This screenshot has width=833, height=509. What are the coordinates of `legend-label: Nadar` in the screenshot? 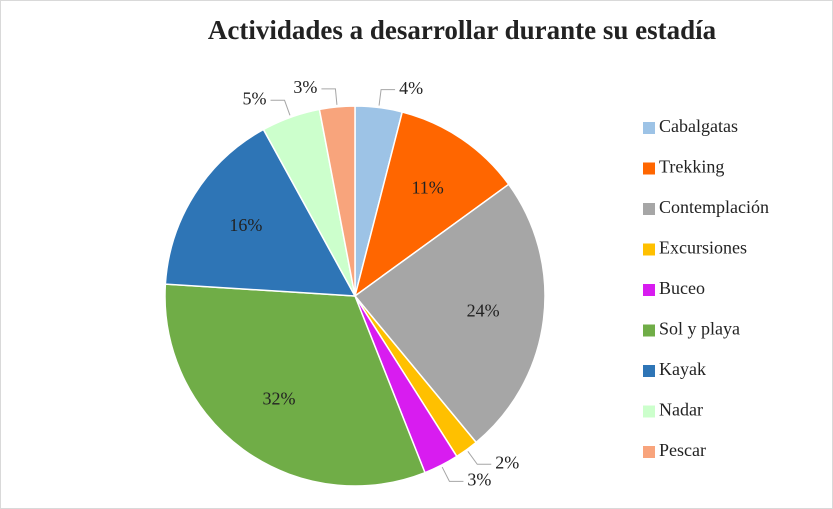 It's located at (681, 410).